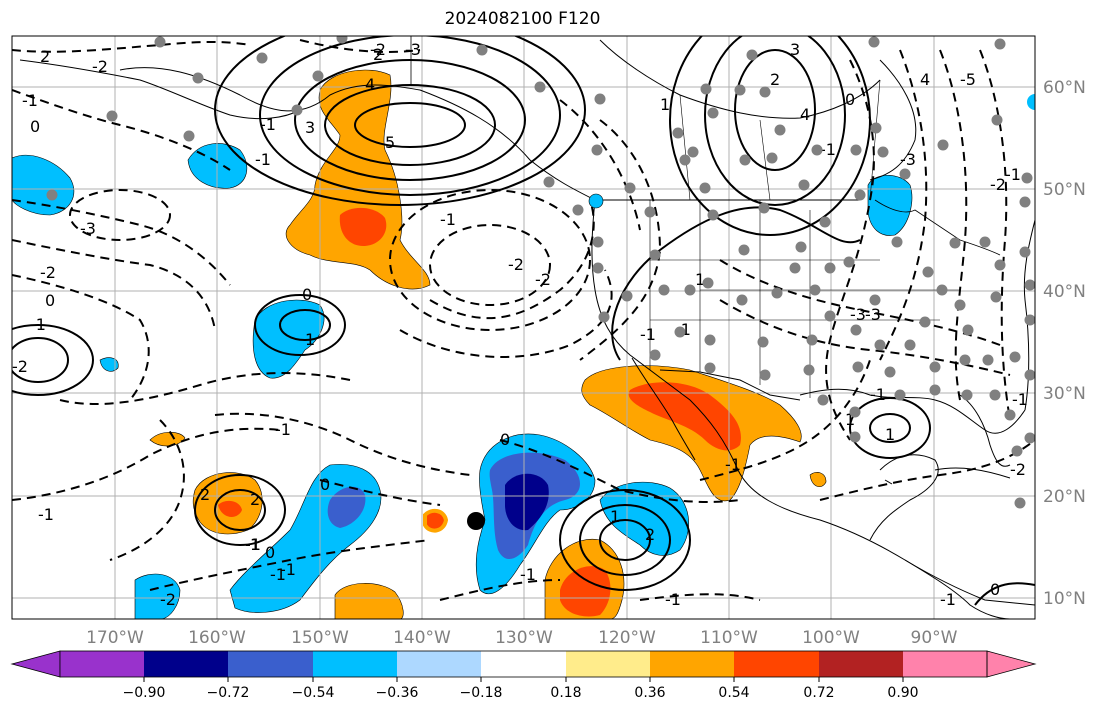  Describe the element at coordinates (522, 19) in the screenshot. I see `map-title: 2024082100 F120` at that location.